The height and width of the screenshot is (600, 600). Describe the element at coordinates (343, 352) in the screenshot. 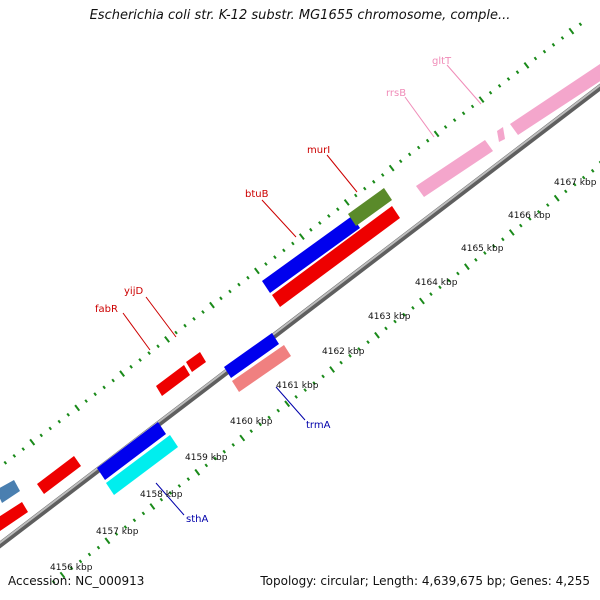

I see `tick-label: 4162 kbp` at that location.